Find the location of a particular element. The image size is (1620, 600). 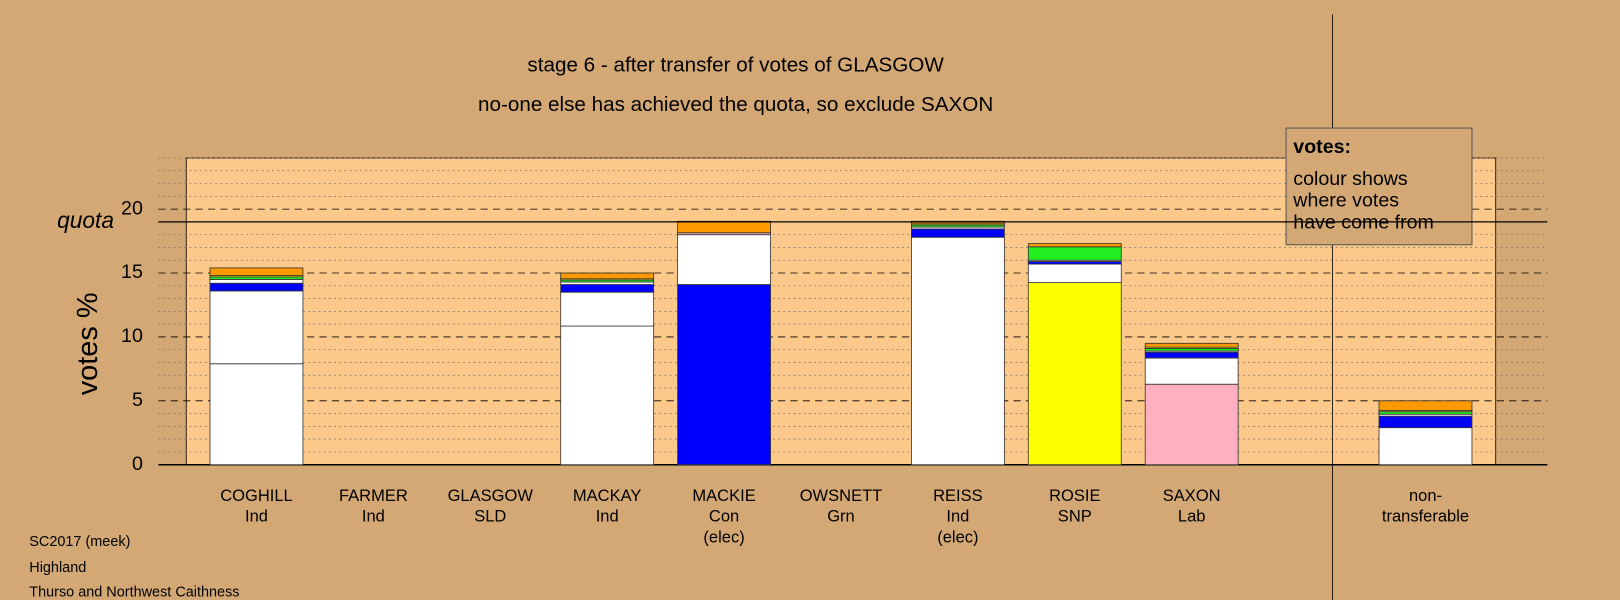

footer-line: Highland is located at coordinates (57, 568).